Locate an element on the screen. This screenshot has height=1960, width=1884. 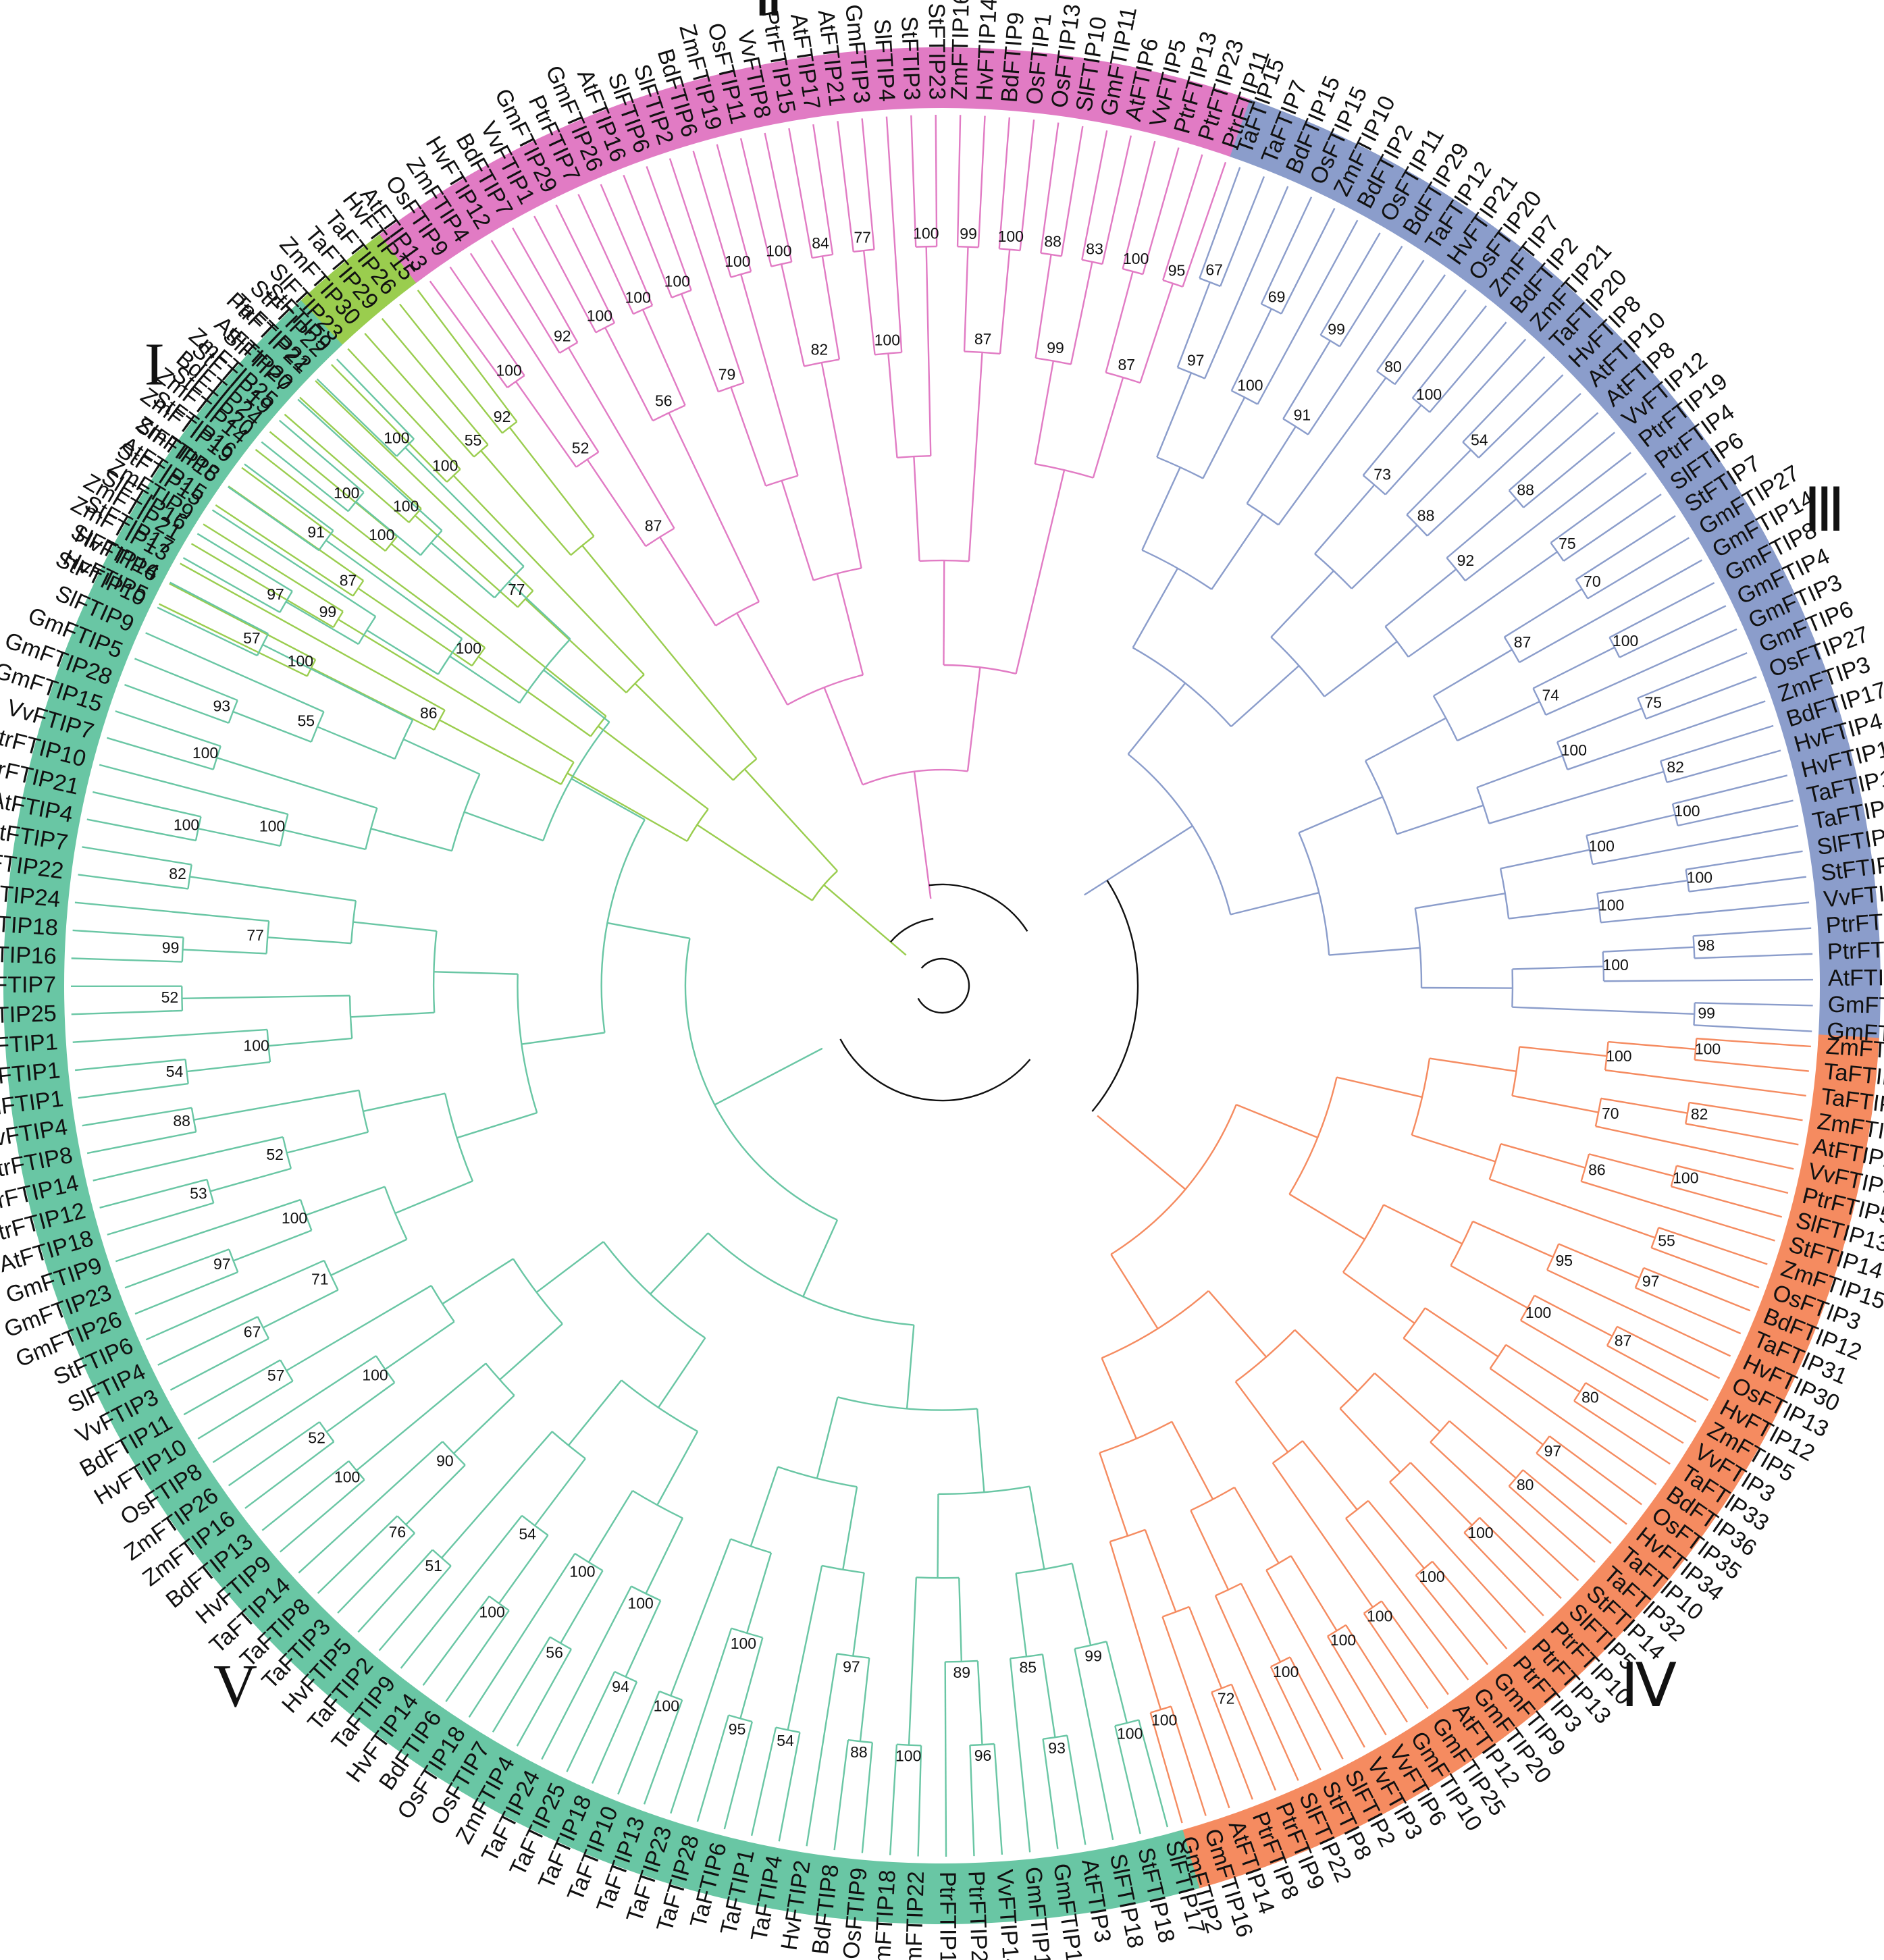
clade-ii-label: Ⅱ is located at coordinates (768, 14).